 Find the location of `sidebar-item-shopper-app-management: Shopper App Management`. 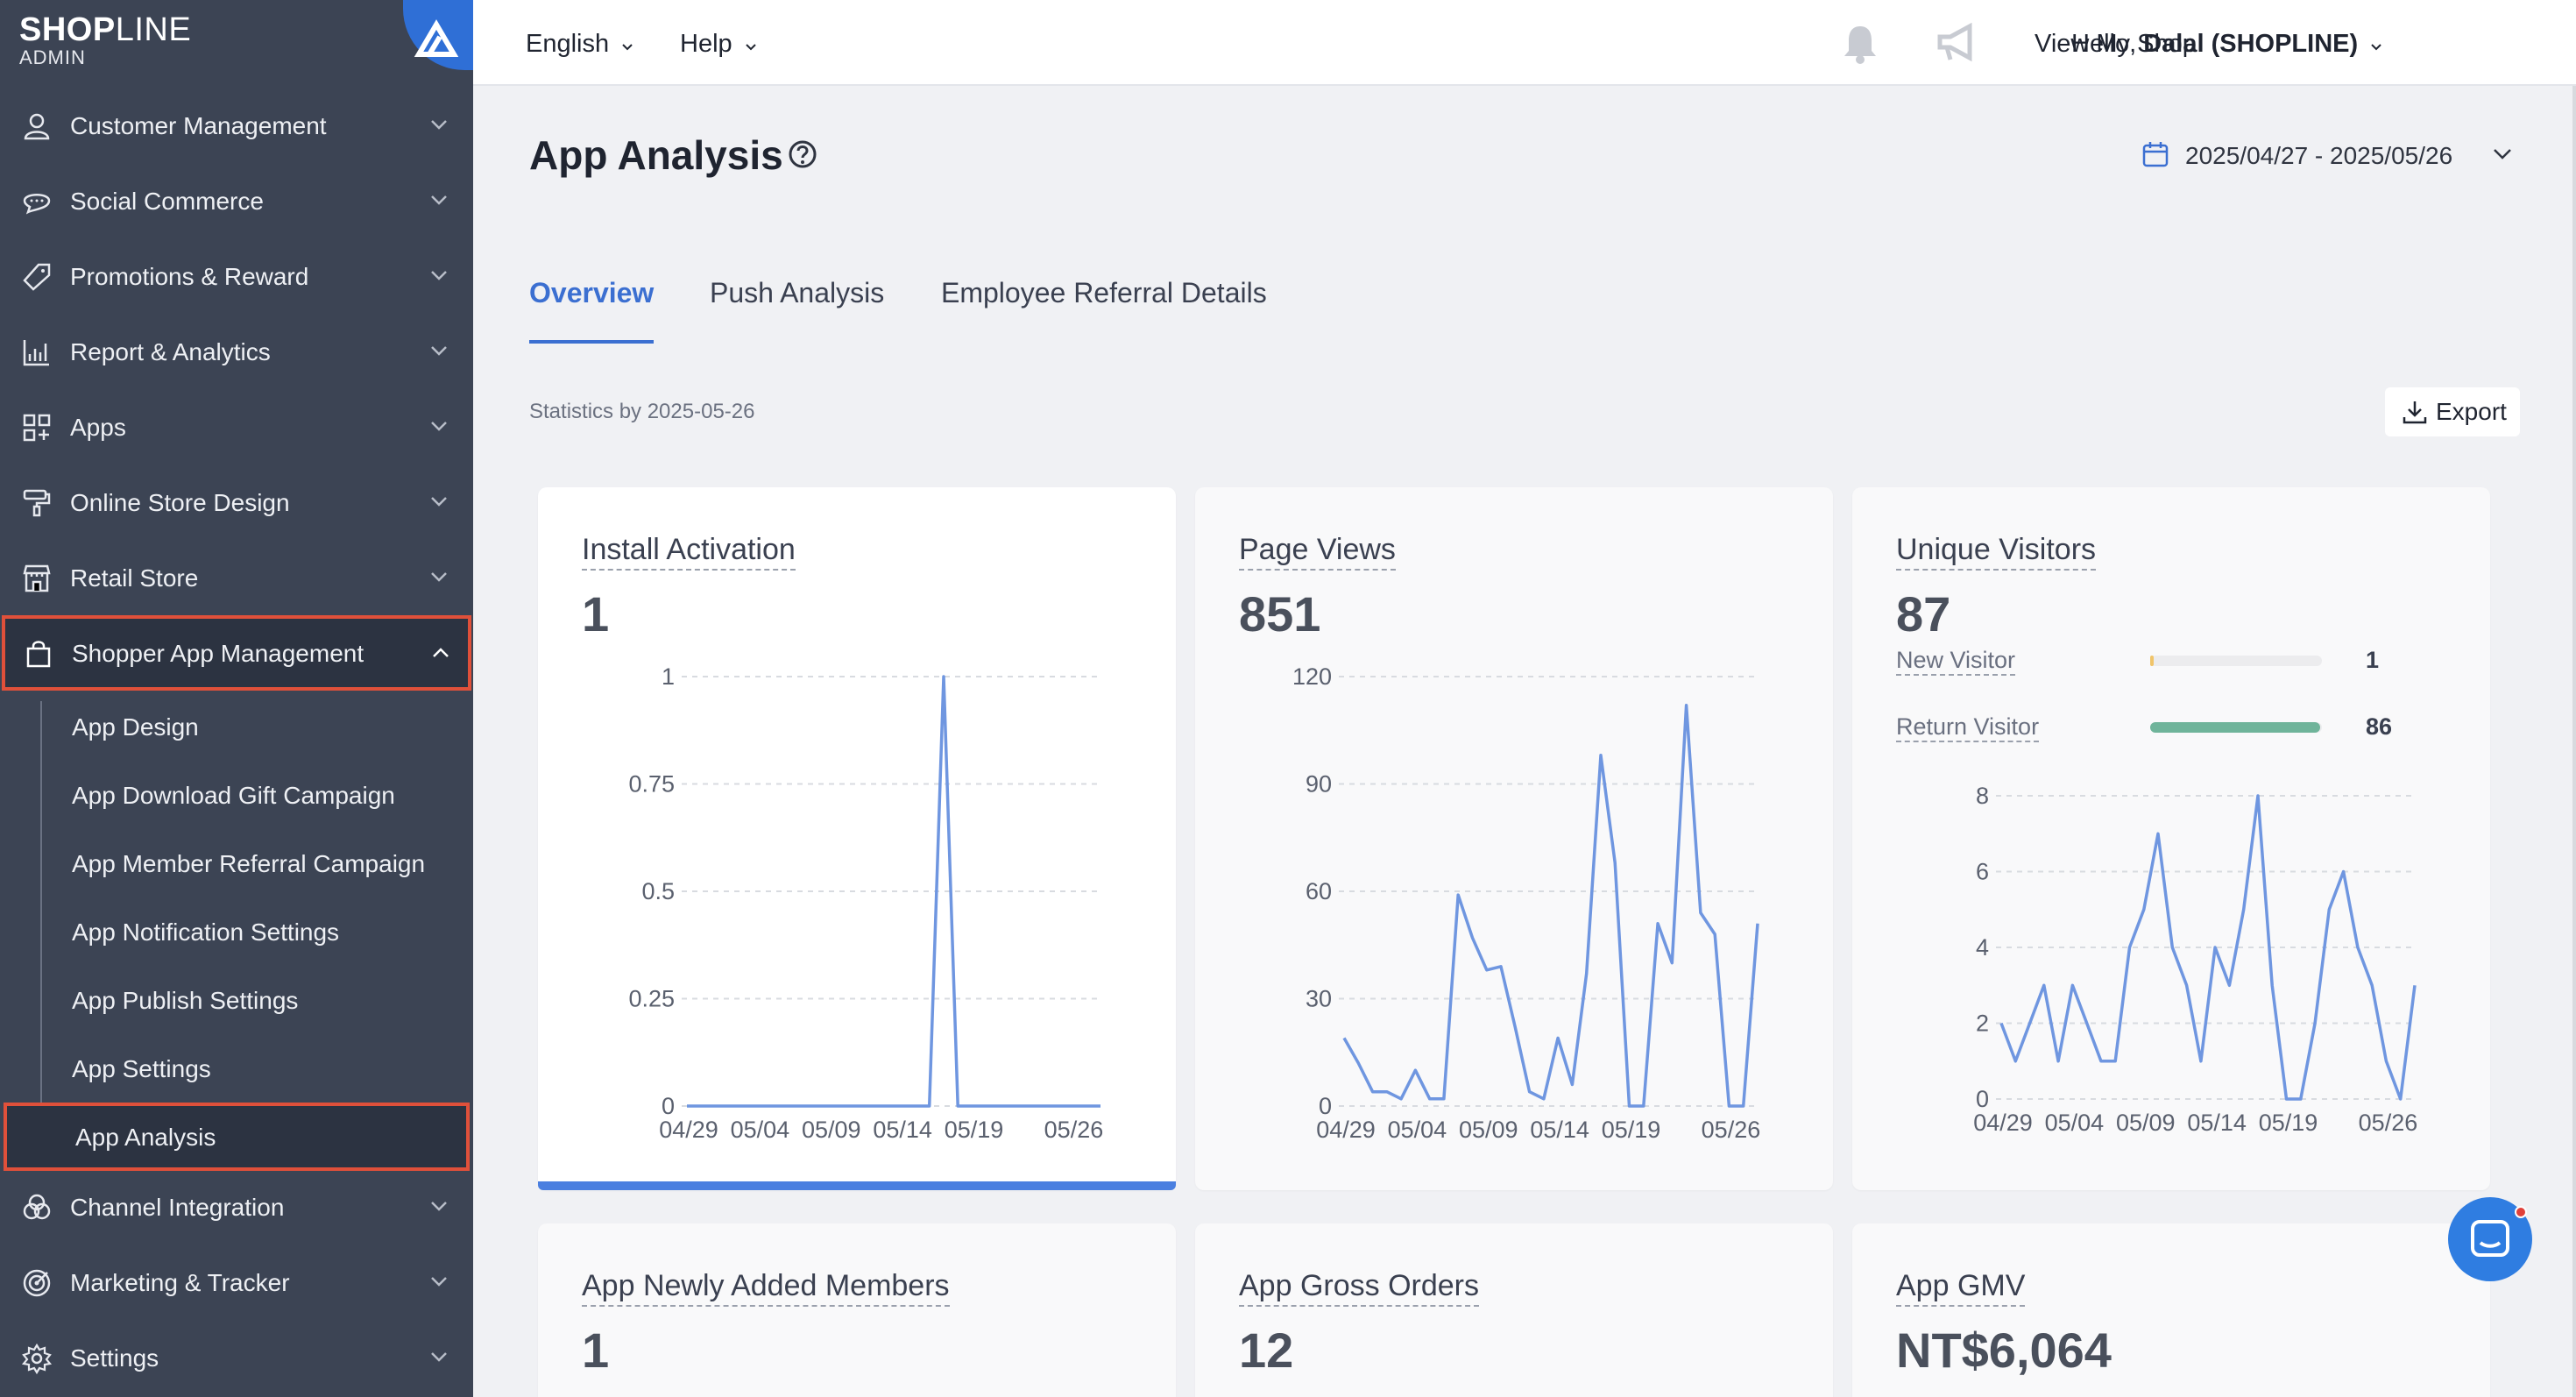

sidebar-item-shopper-app-management: Shopper App Management is located at coordinates (236, 653).